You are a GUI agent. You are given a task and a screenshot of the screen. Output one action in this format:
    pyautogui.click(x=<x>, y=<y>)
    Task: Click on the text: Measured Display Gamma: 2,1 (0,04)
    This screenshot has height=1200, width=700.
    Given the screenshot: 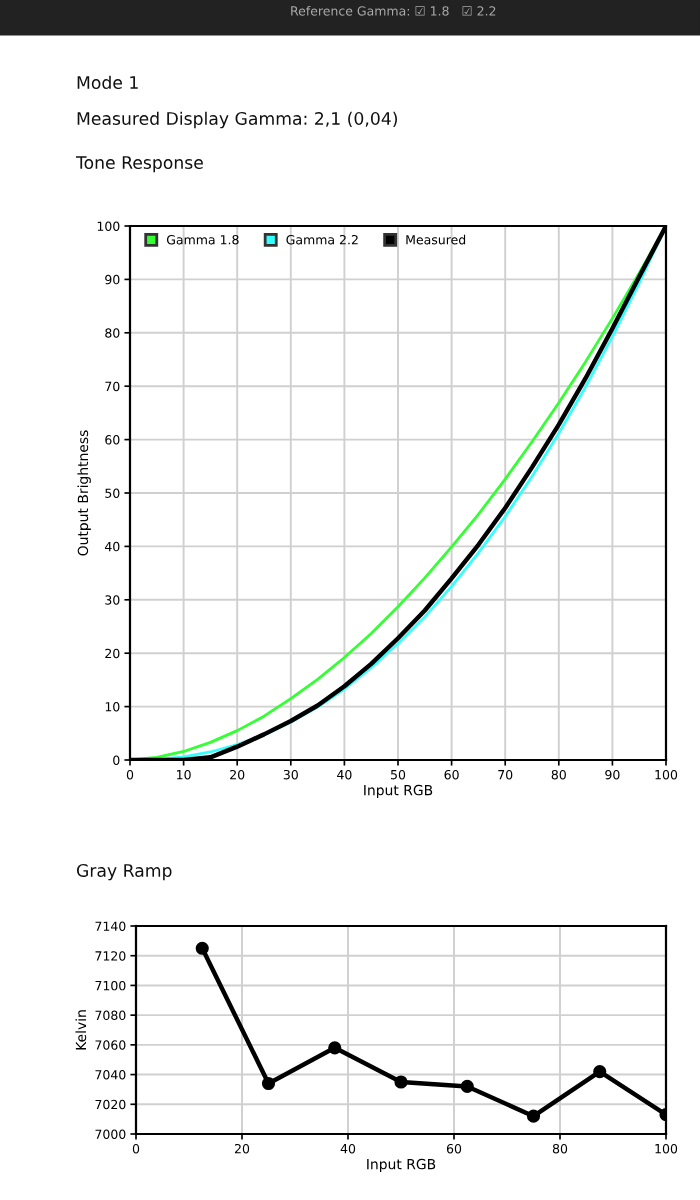 What is the action you would take?
    pyautogui.click(x=237, y=120)
    